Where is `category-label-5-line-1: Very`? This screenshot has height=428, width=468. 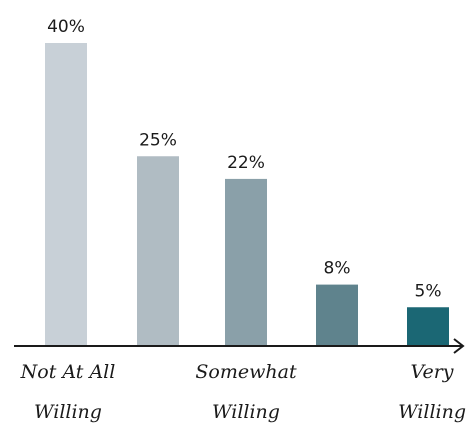 category-label-5-line-1: Very is located at coordinates (431, 372).